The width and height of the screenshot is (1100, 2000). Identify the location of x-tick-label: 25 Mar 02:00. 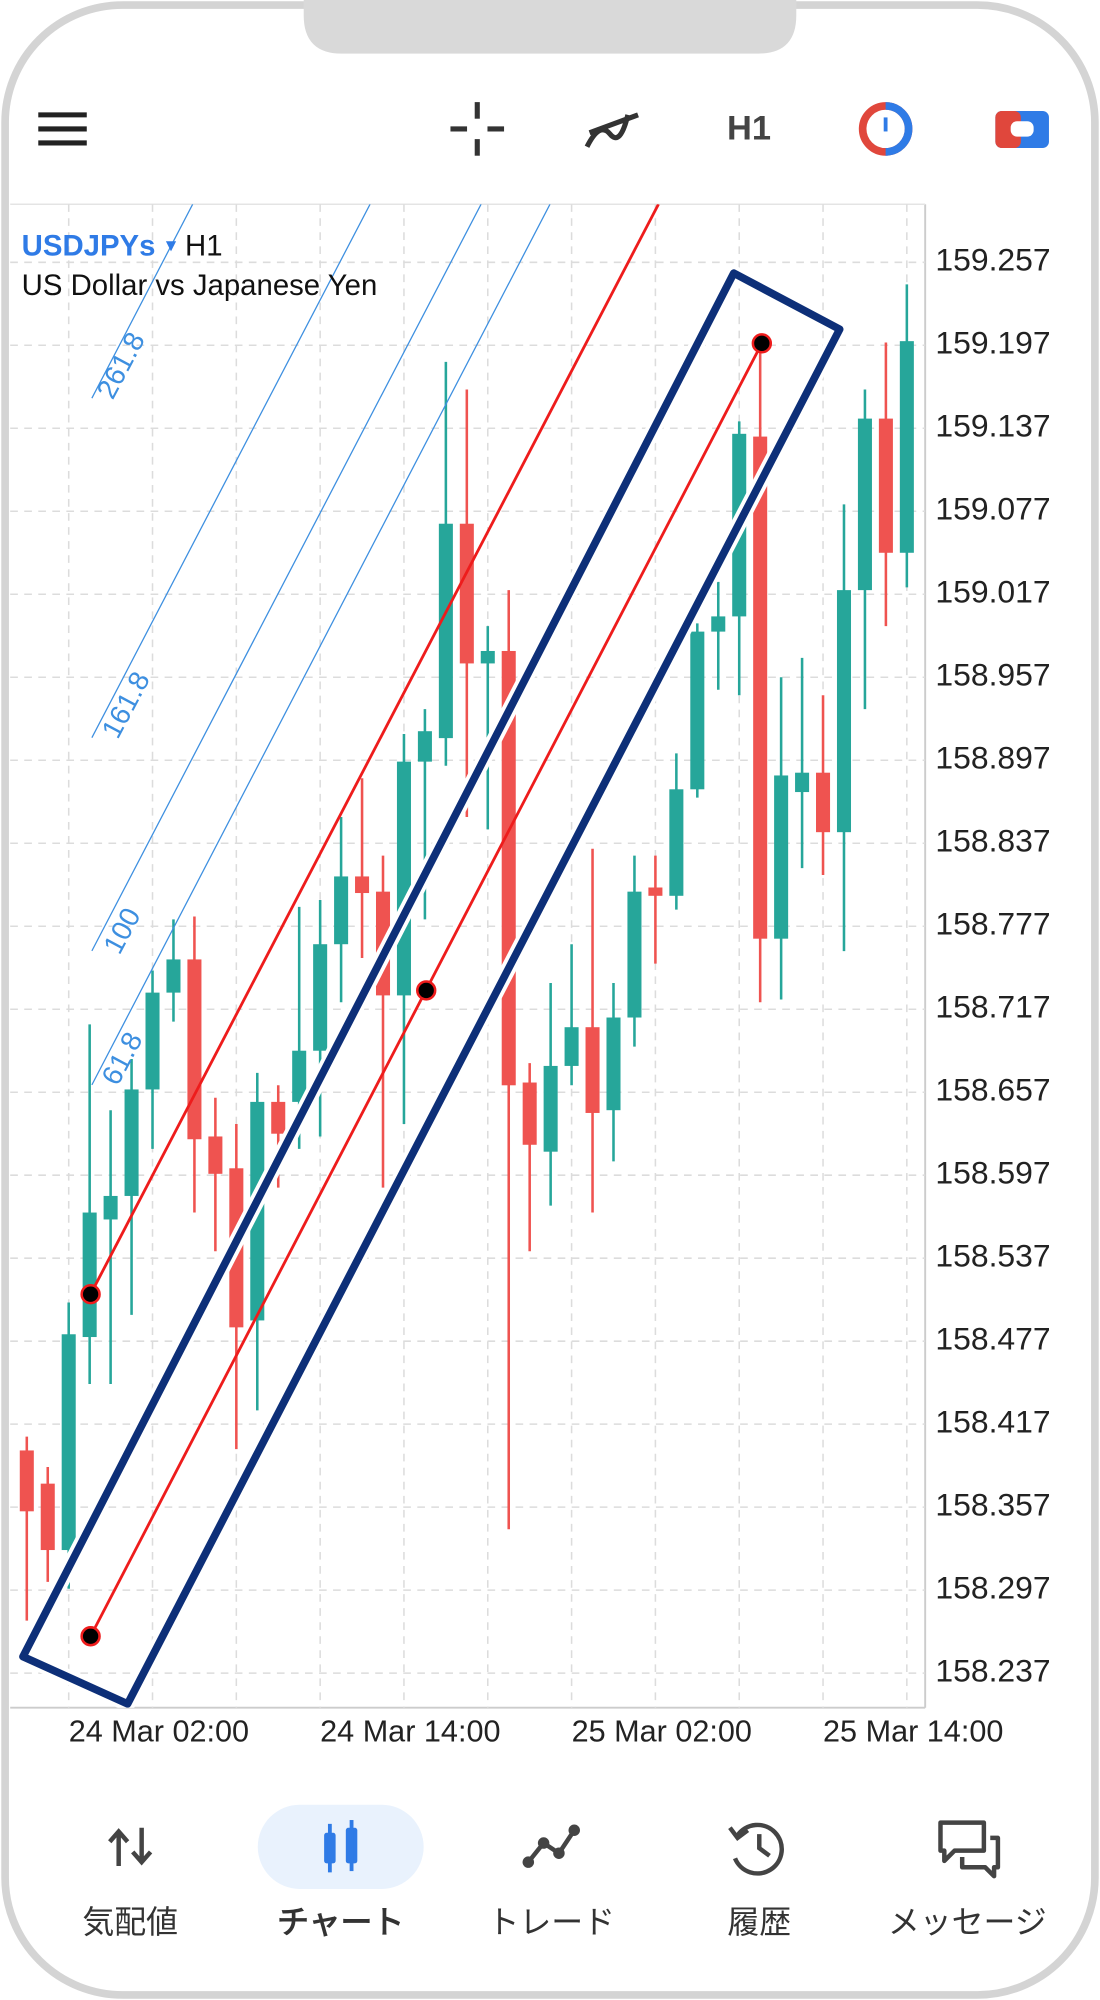
(662, 1731).